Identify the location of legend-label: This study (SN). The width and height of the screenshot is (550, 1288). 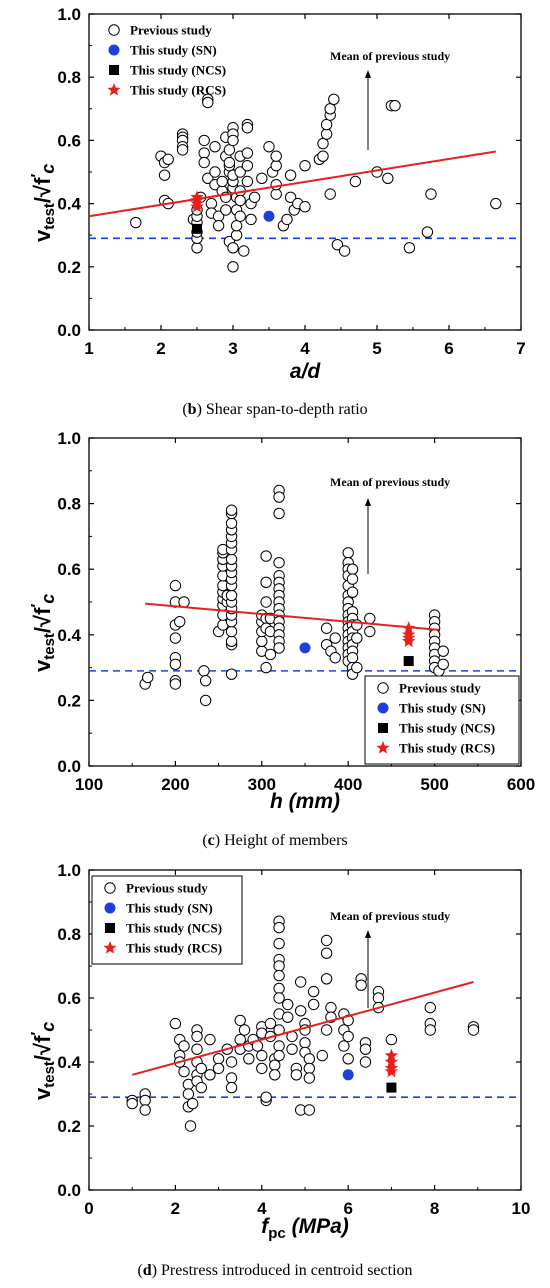
(169, 908).